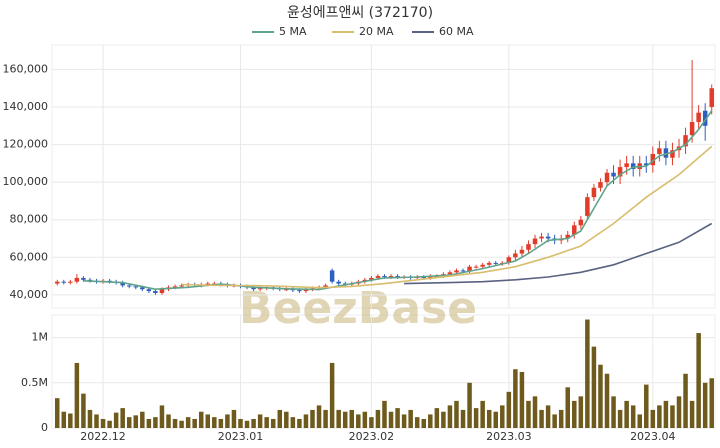 Image resolution: width=720 pixels, height=448 pixels. I want to click on ma-line, so click(558, 253).